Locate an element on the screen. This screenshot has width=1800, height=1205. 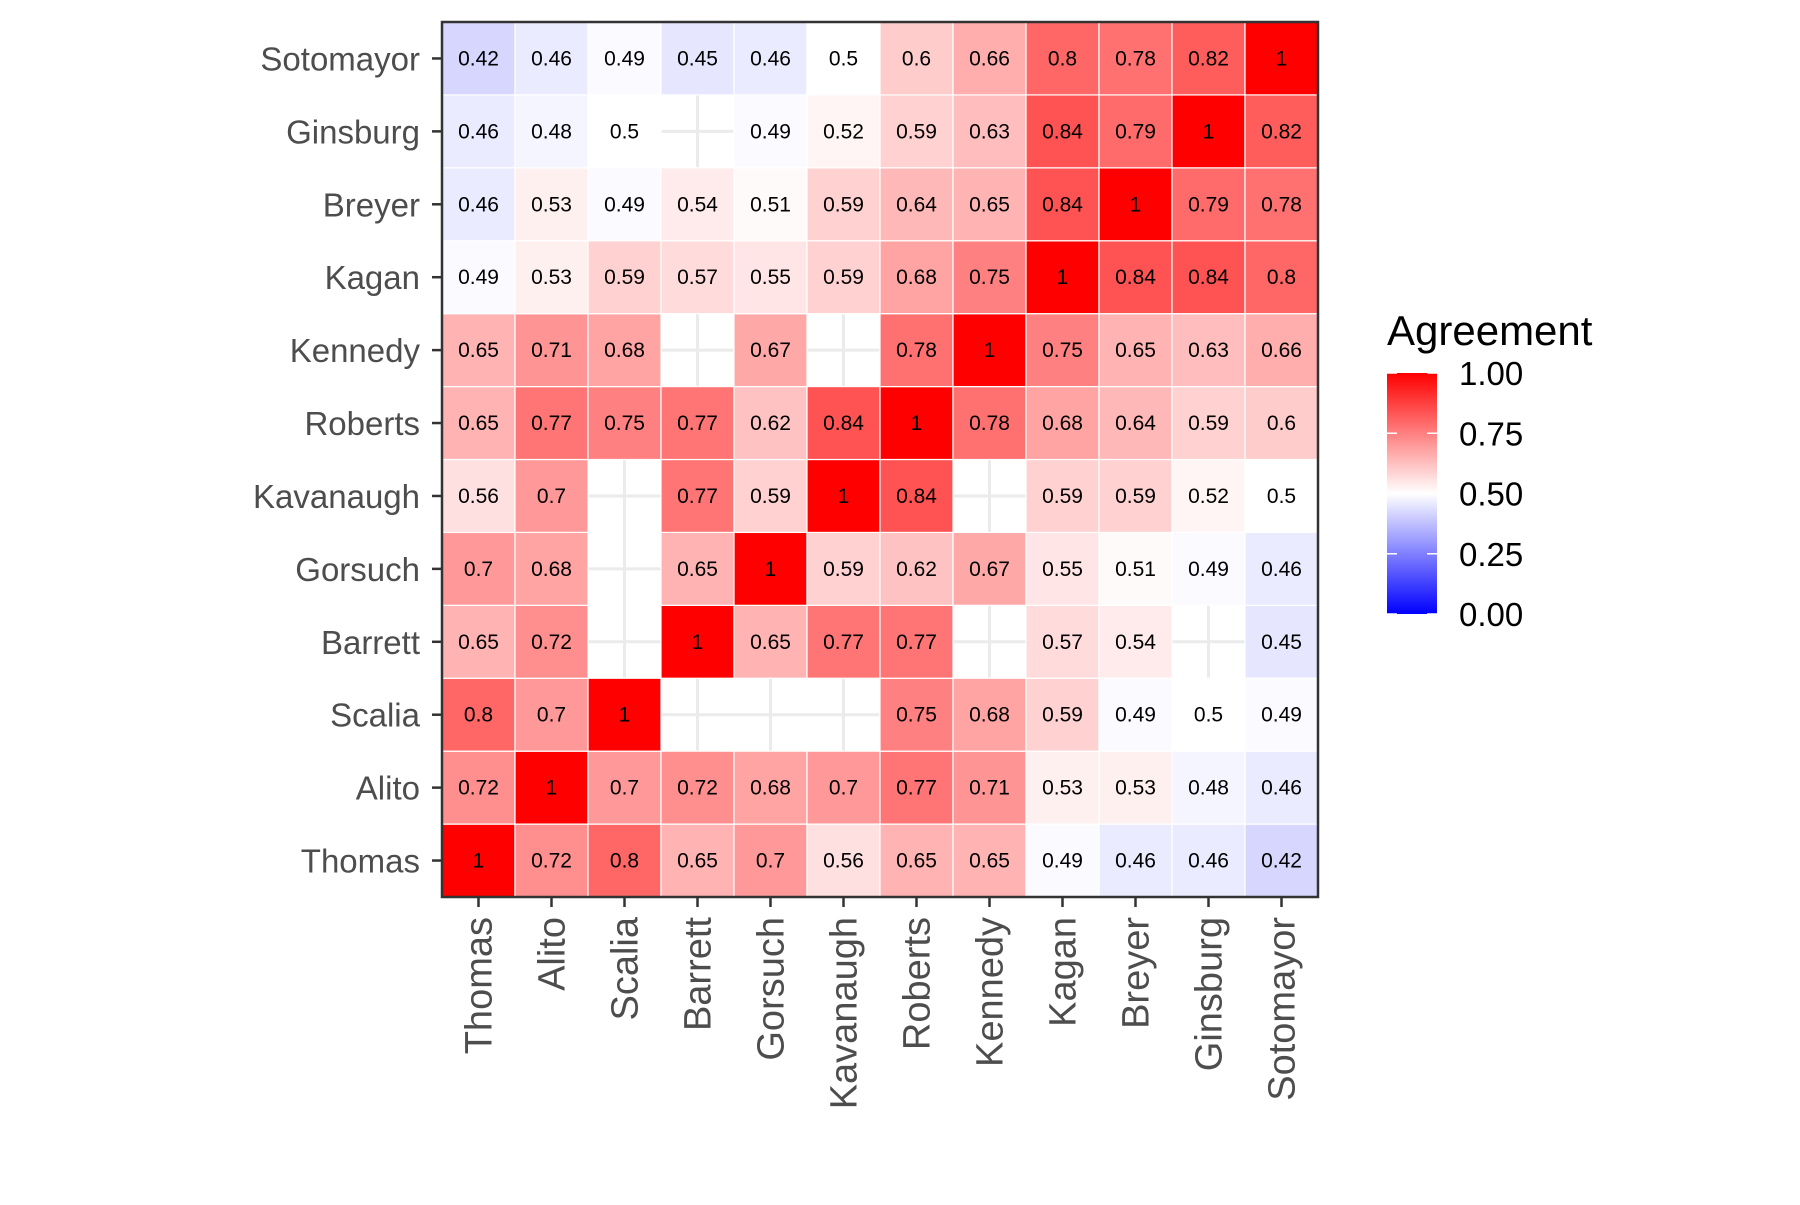
x-tick-label: Roberts is located at coordinates (918, 983).